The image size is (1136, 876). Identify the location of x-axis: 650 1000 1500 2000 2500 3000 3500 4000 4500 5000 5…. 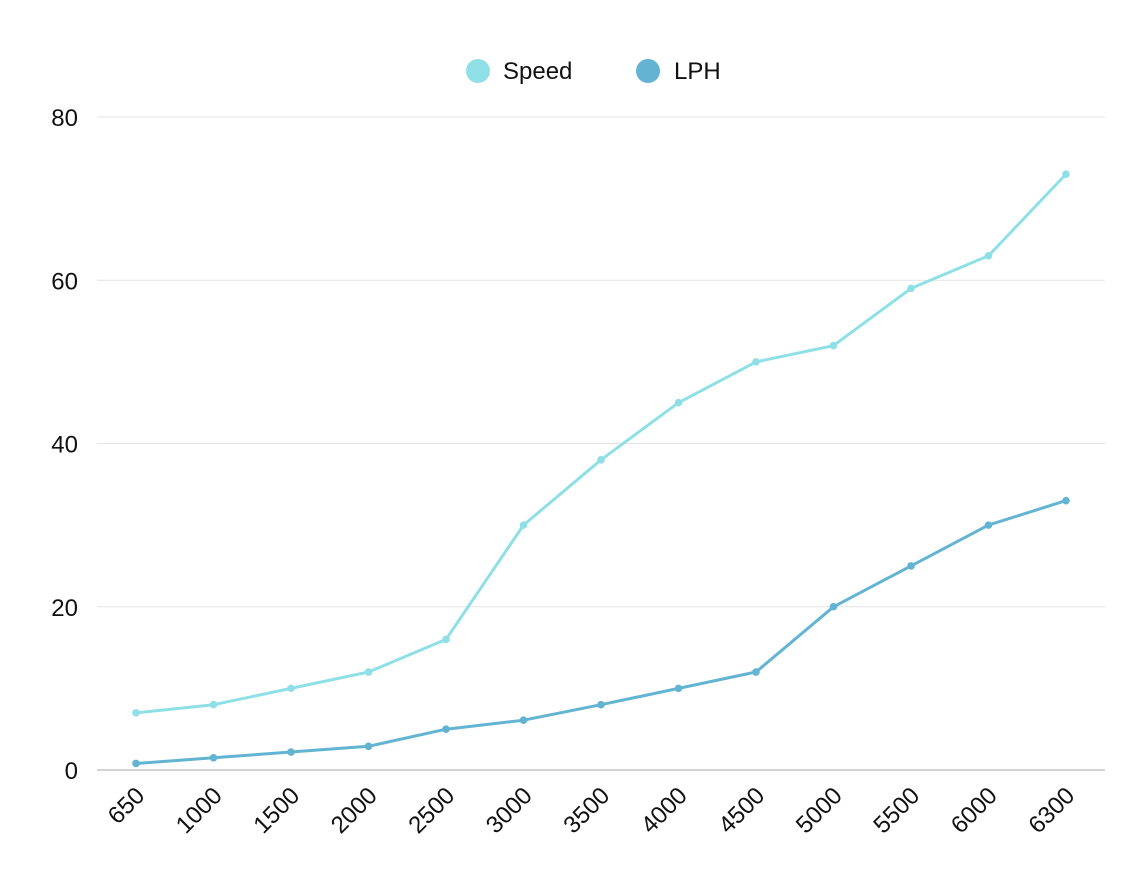
(591, 810).